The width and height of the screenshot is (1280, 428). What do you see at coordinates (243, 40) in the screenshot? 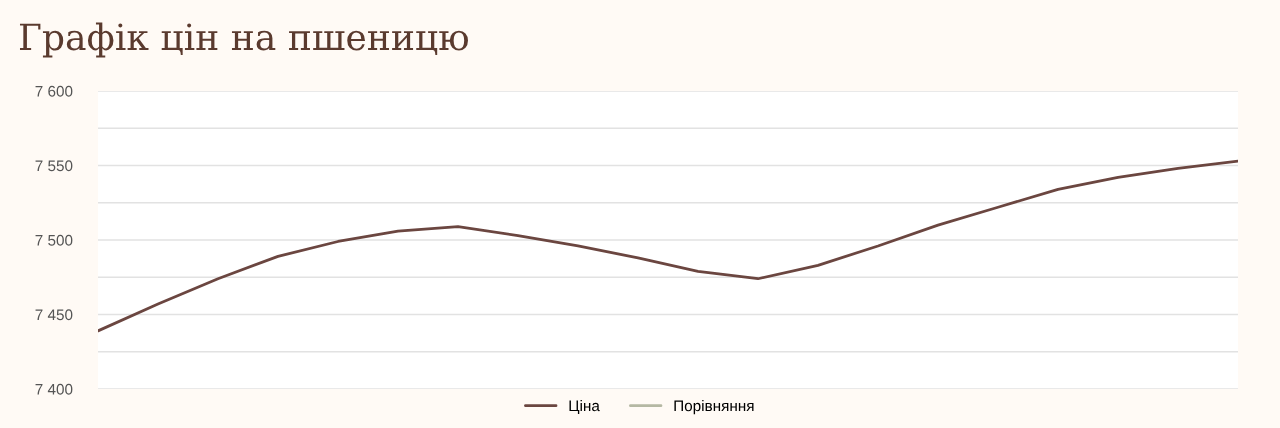
I see `chart-title: Графік цін на пшеницю` at bounding box center [243, 40].